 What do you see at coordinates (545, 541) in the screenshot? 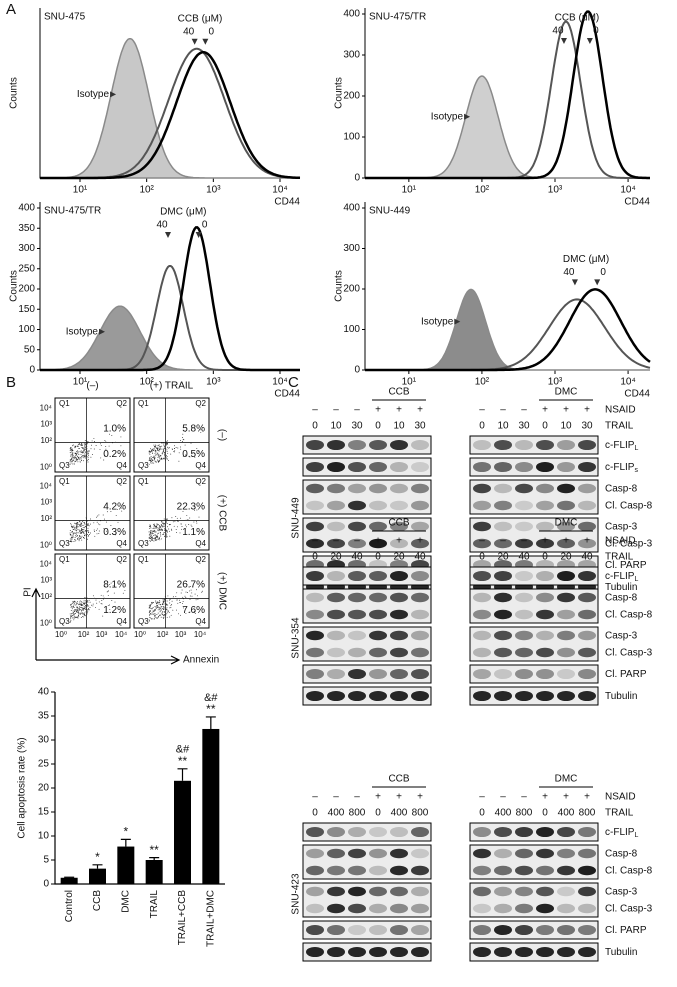
I see `nsaid-sign: +` at bounding box center [545, 541].